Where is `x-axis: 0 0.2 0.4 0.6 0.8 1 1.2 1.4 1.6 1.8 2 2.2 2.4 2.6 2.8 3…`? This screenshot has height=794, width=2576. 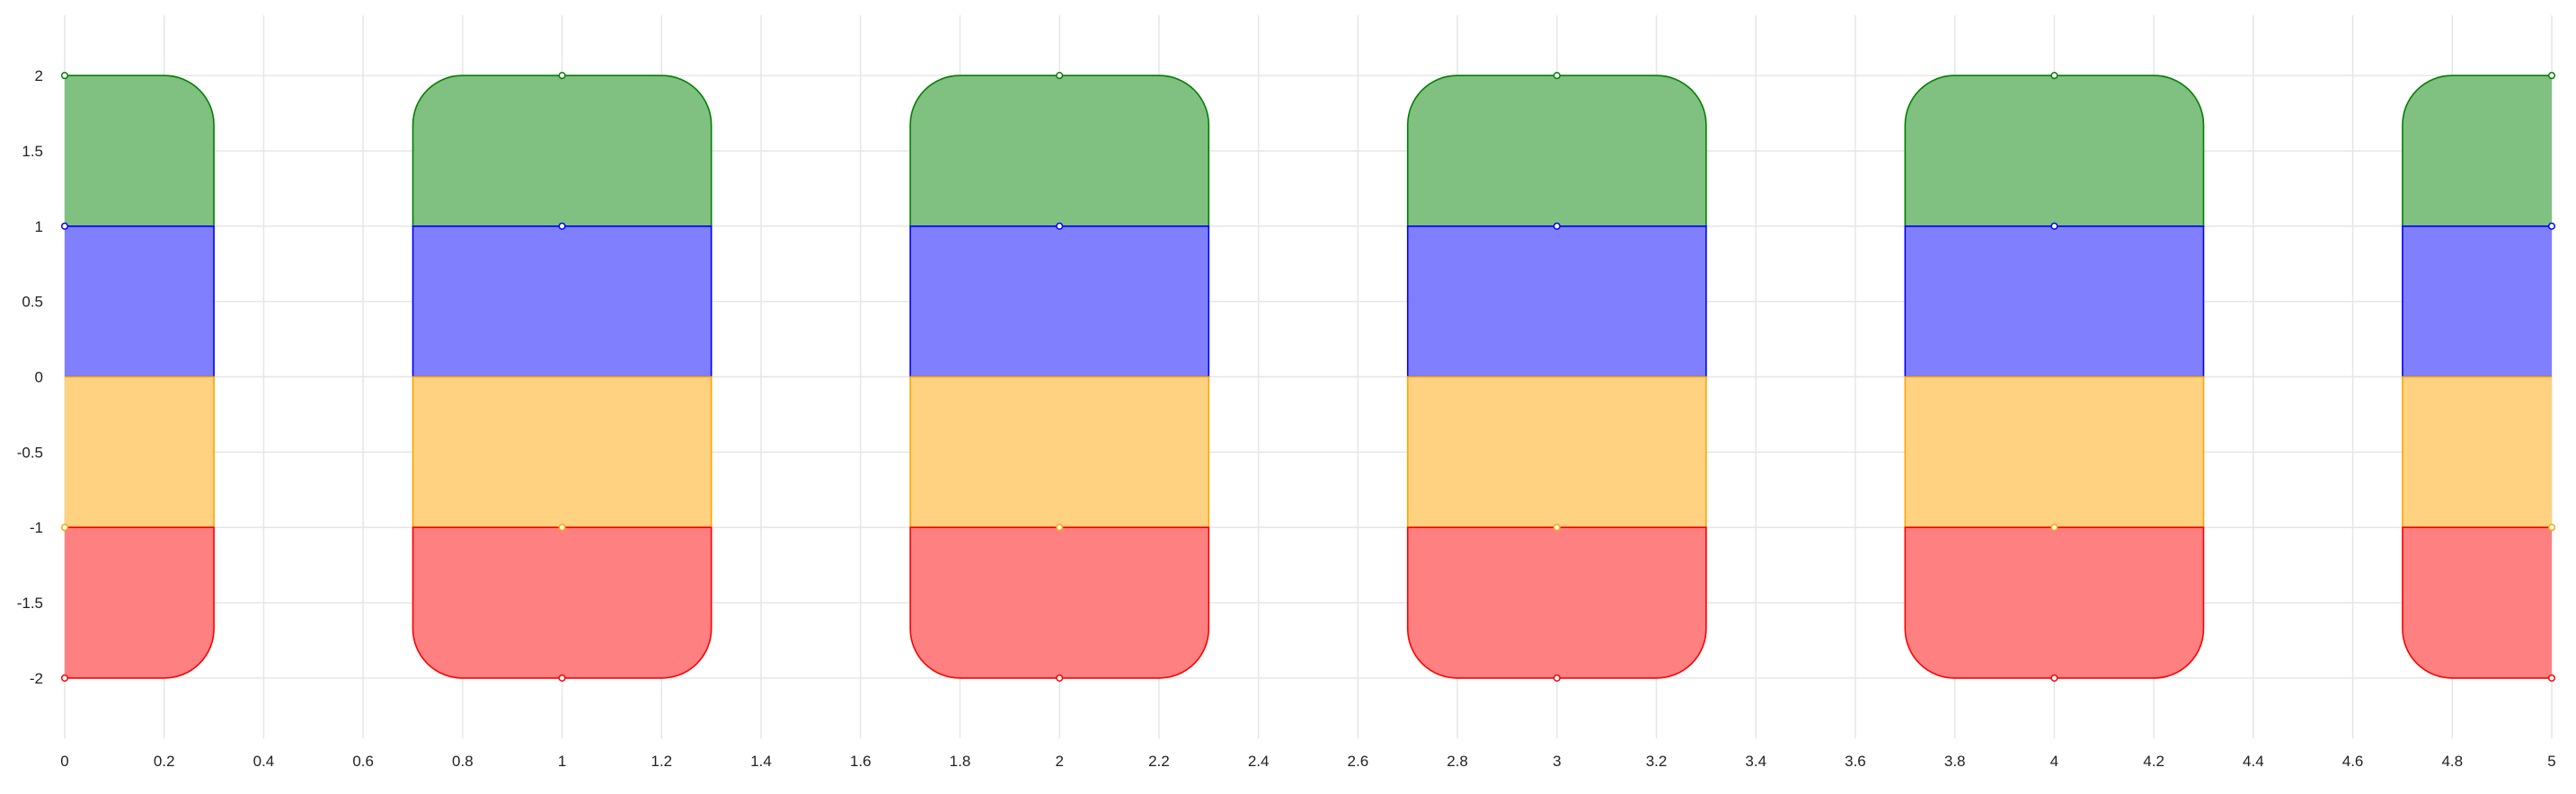 x-axis: 0 0.2 0.4 0.6 0.8 1 1.2 1.4 1.6 1.8 2 2.2 2.4 2.6 2.8 3… is located at coordinates (1307, 761).